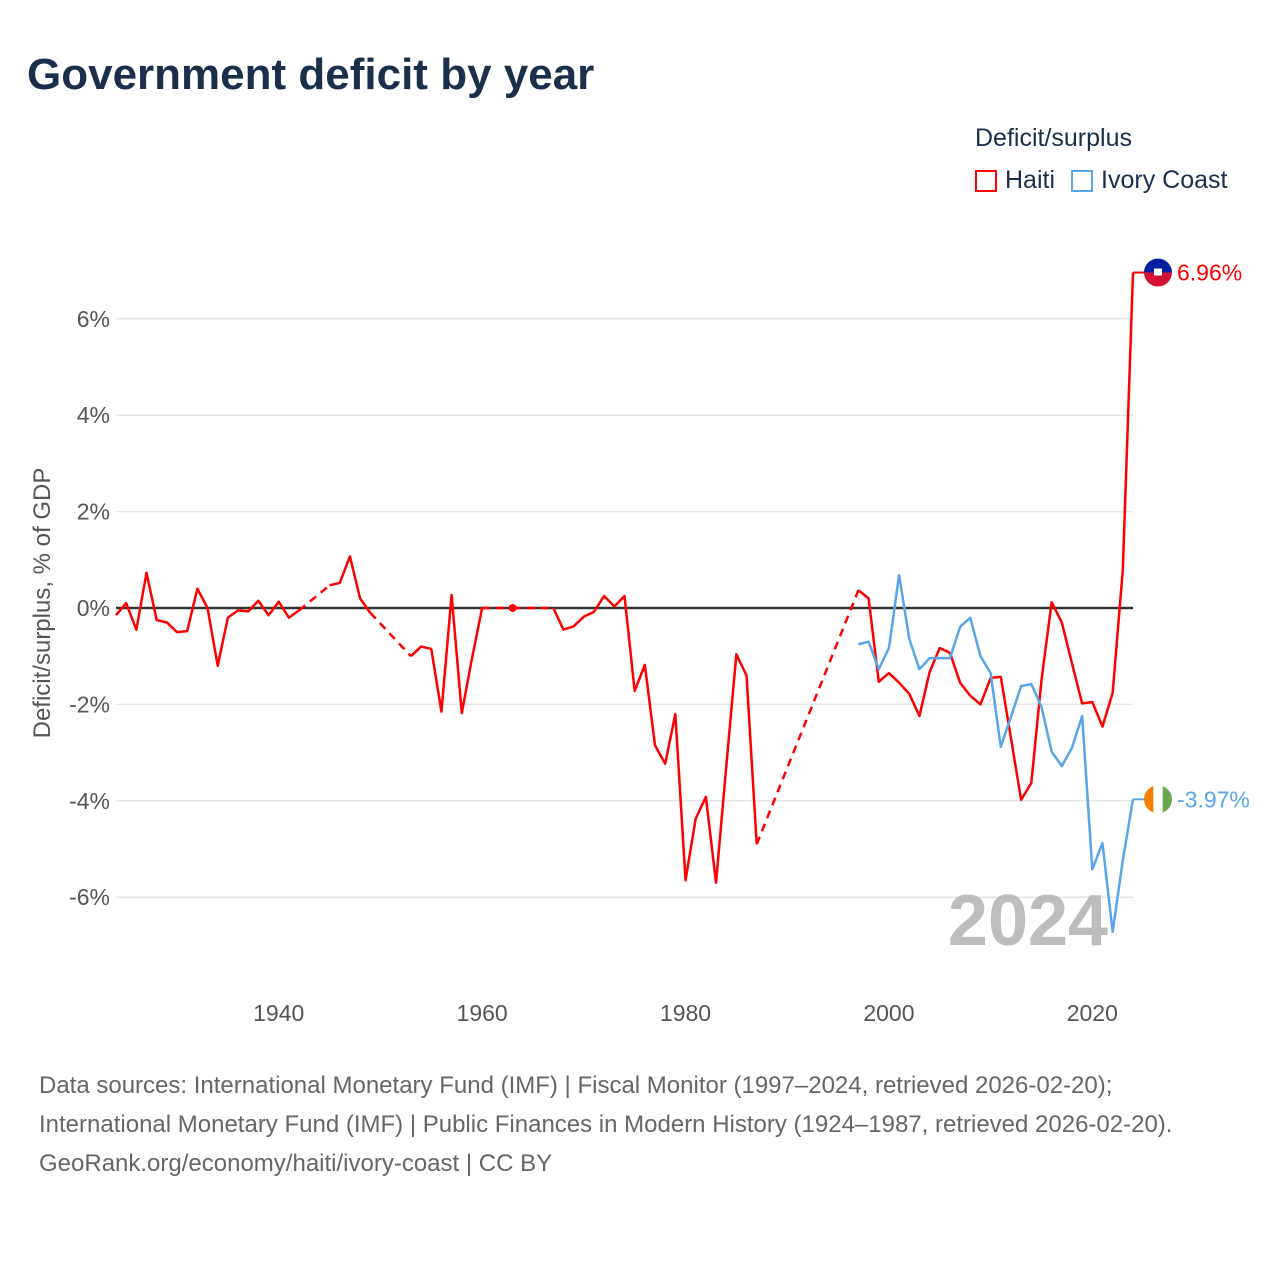 The width and height of the screenshot is (1280, 1280). Describe the element at coordinates (89, 897) in the screenshot. I see `y-tick-label: -6%` at that location.